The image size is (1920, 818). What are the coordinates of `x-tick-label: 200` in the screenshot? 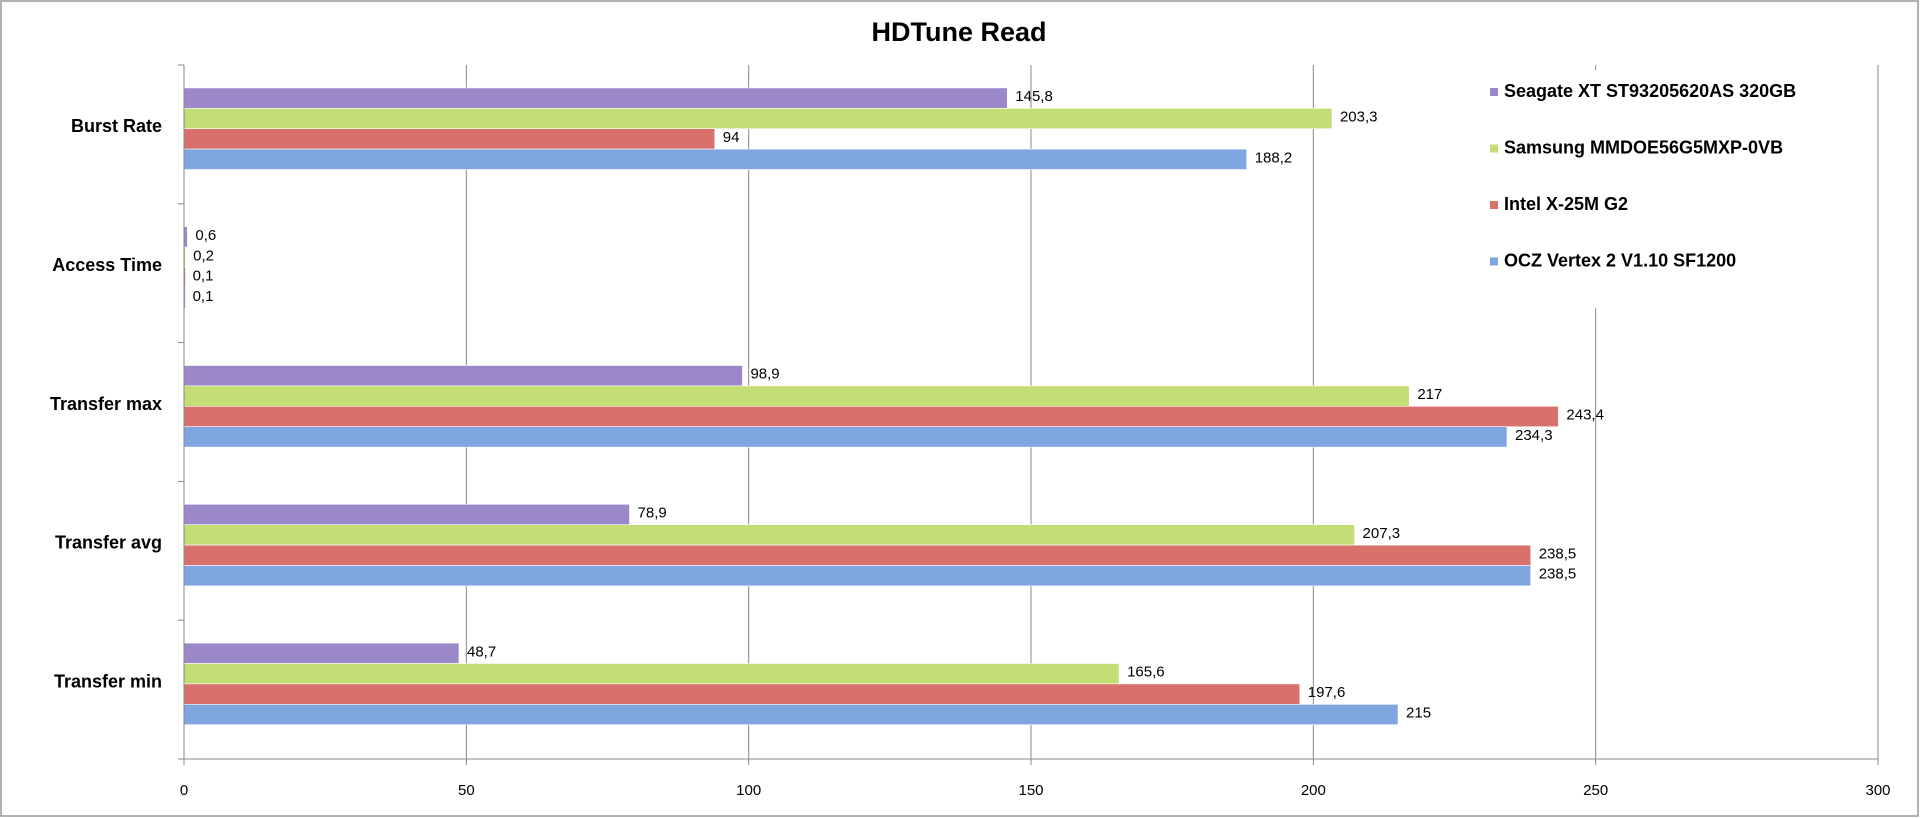 It's located at (1313, 790).